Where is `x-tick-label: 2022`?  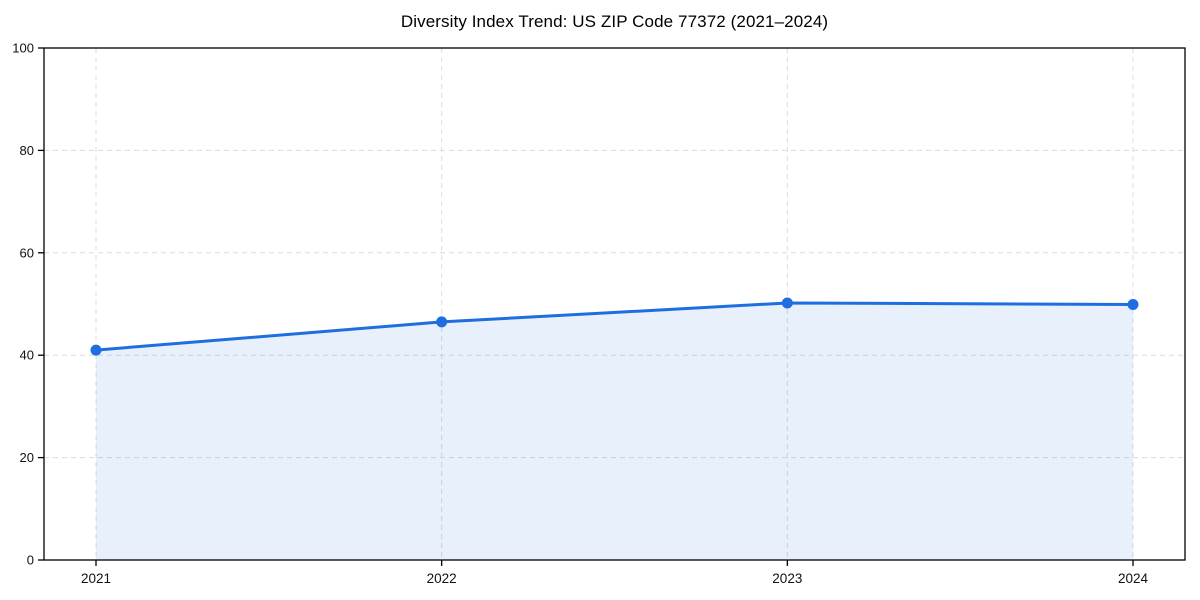
x-tick-label: 2022 is located at coordinates (442, 578).